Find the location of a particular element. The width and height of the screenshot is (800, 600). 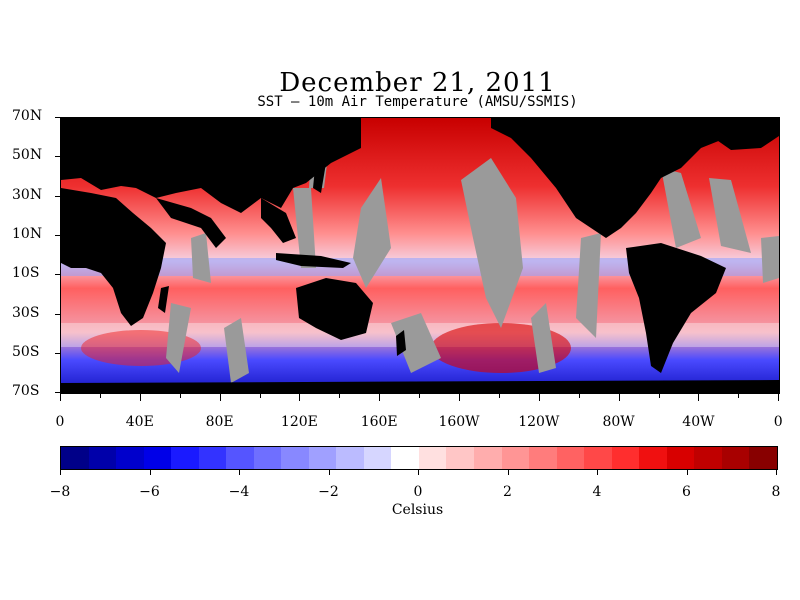

colorbar-tick-label: 6 is located at coordinates (686, 492).